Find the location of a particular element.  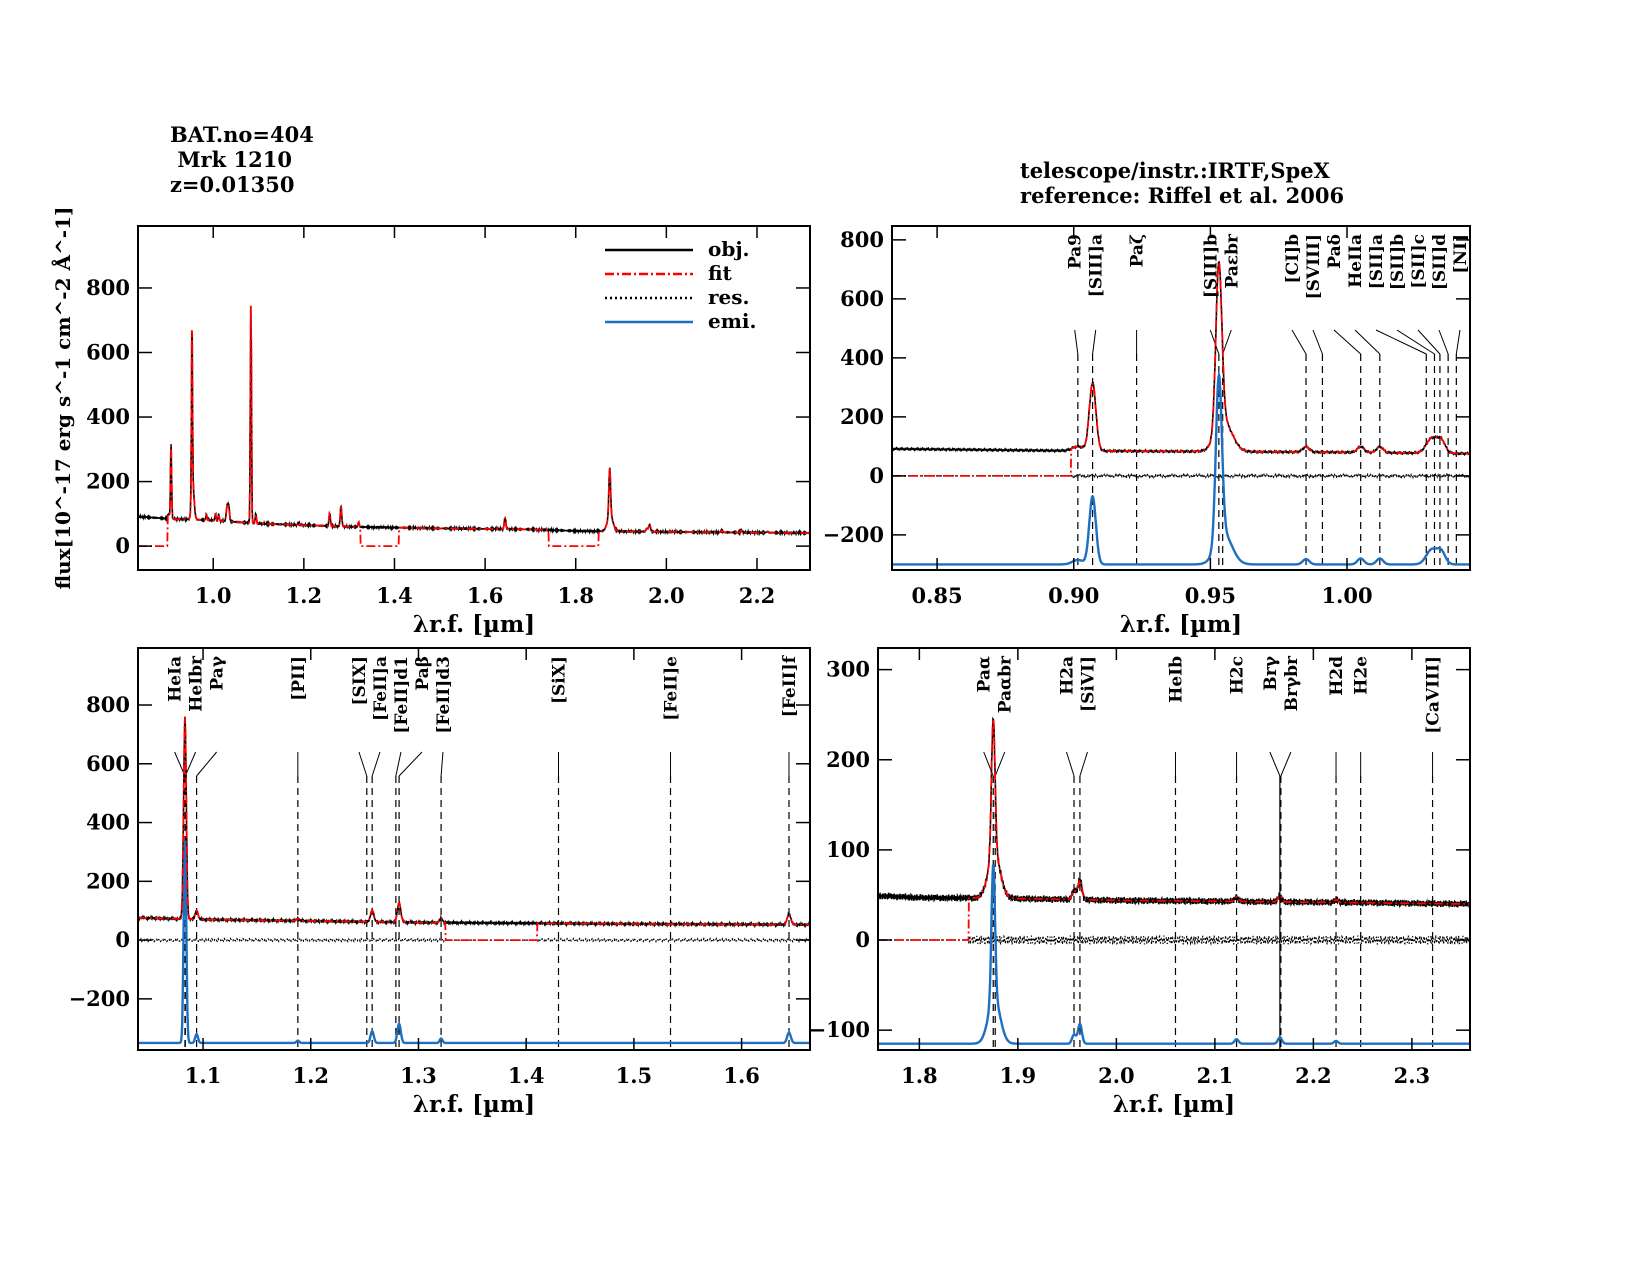

line-marker-label: [CI]b is located at coordinates (1293, 259).